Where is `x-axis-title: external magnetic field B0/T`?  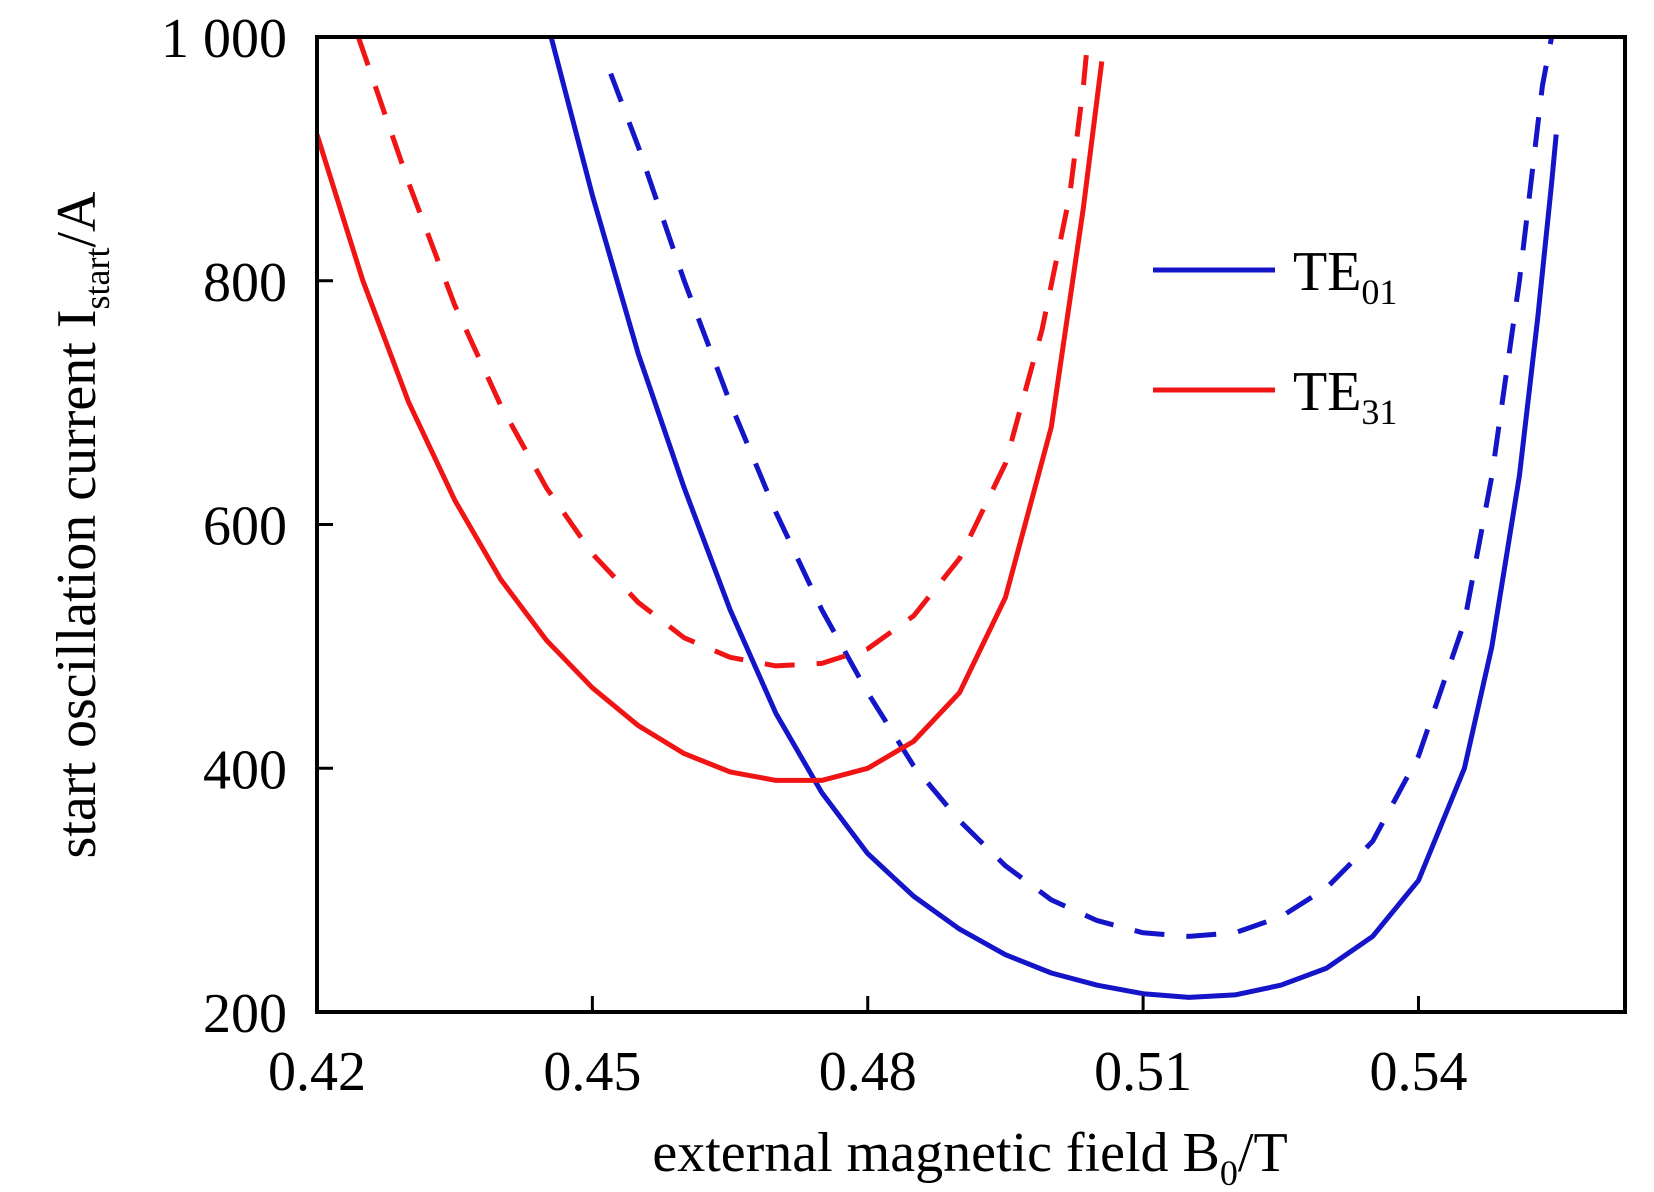
x-axis-title: external magnetic field B0/T is located at coordinates (969, 1157).